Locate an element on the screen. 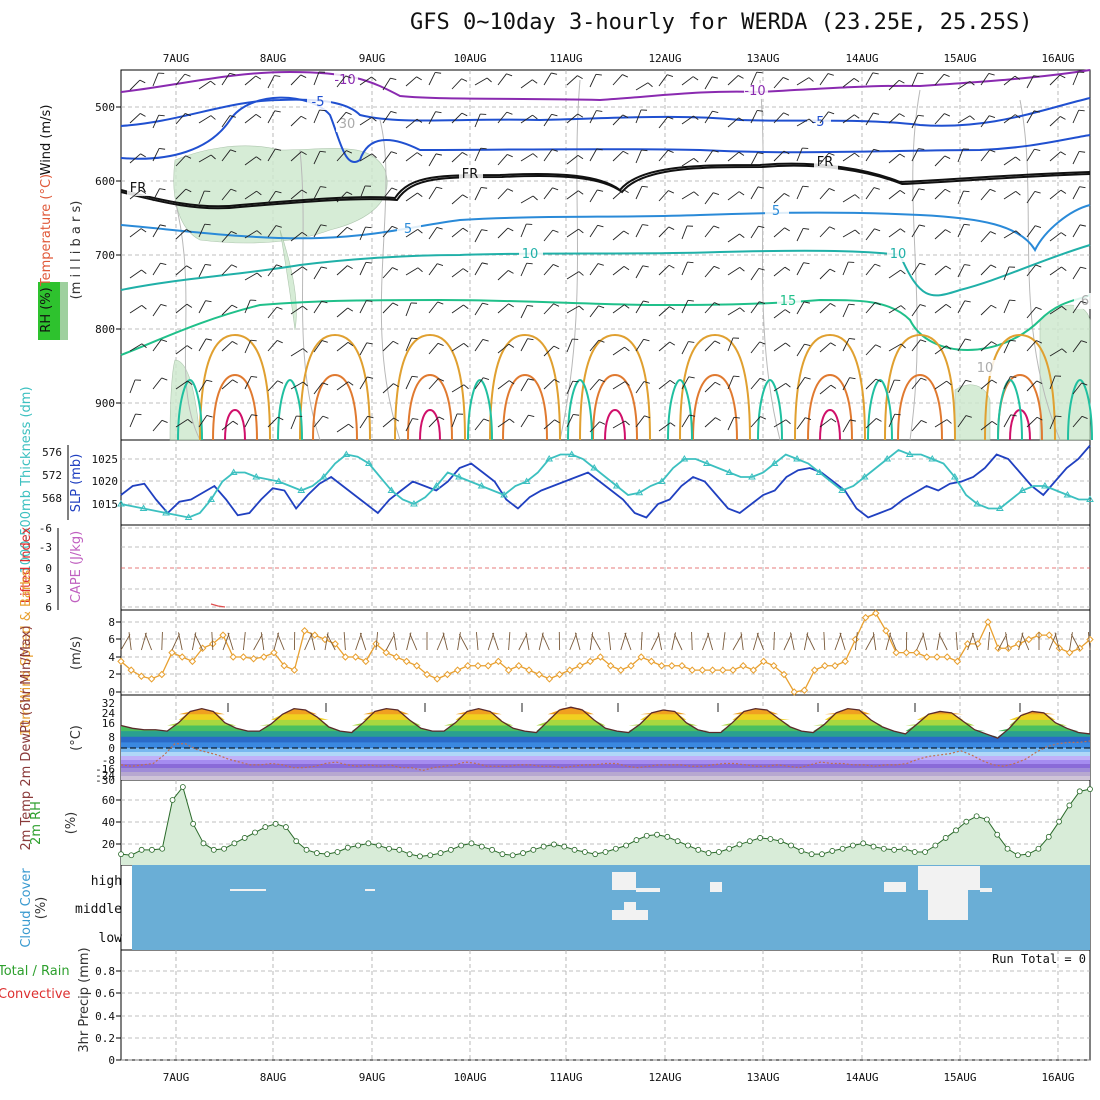 The image size is (1100, 1100). cloud-patch is located at coordinates (648, 890).